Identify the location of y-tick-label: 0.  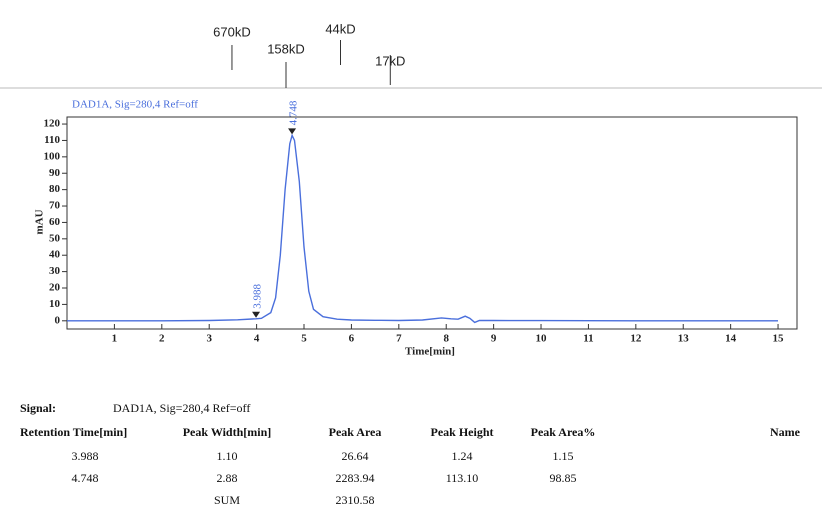
(58, 320).